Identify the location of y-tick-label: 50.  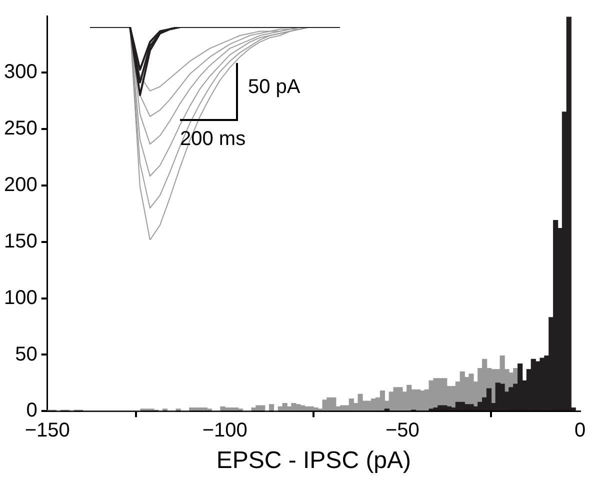
(26, 354).